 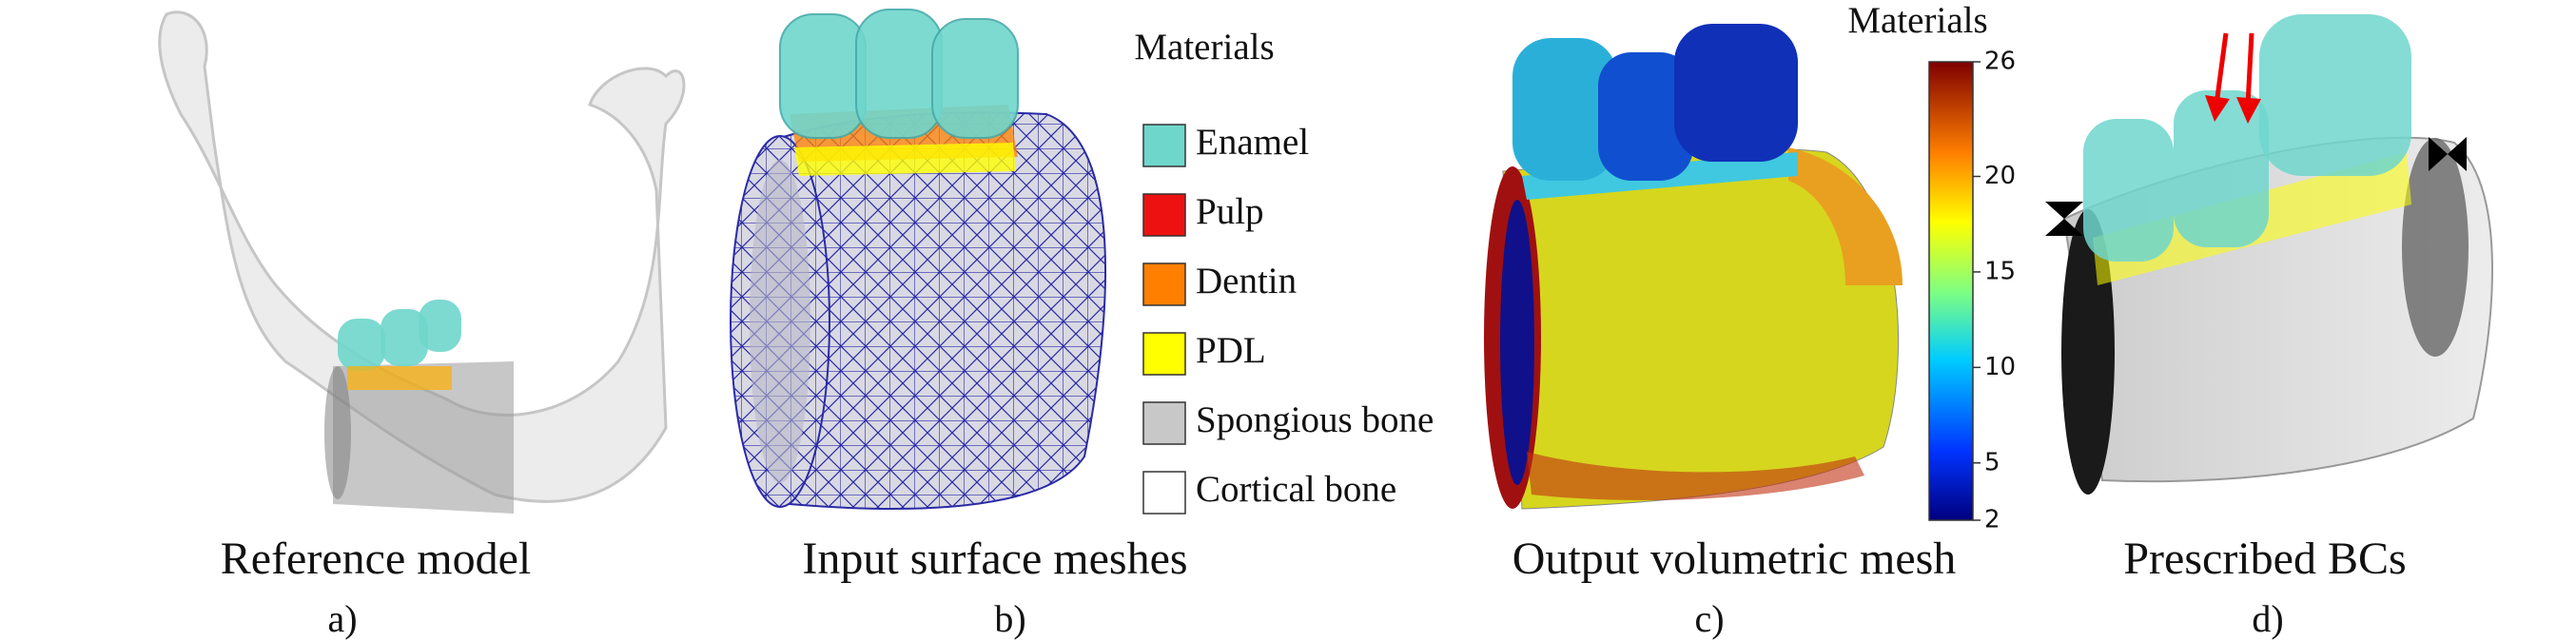 I want to click on colorbar-tick-label: 26, so click(x=2000, y=62).